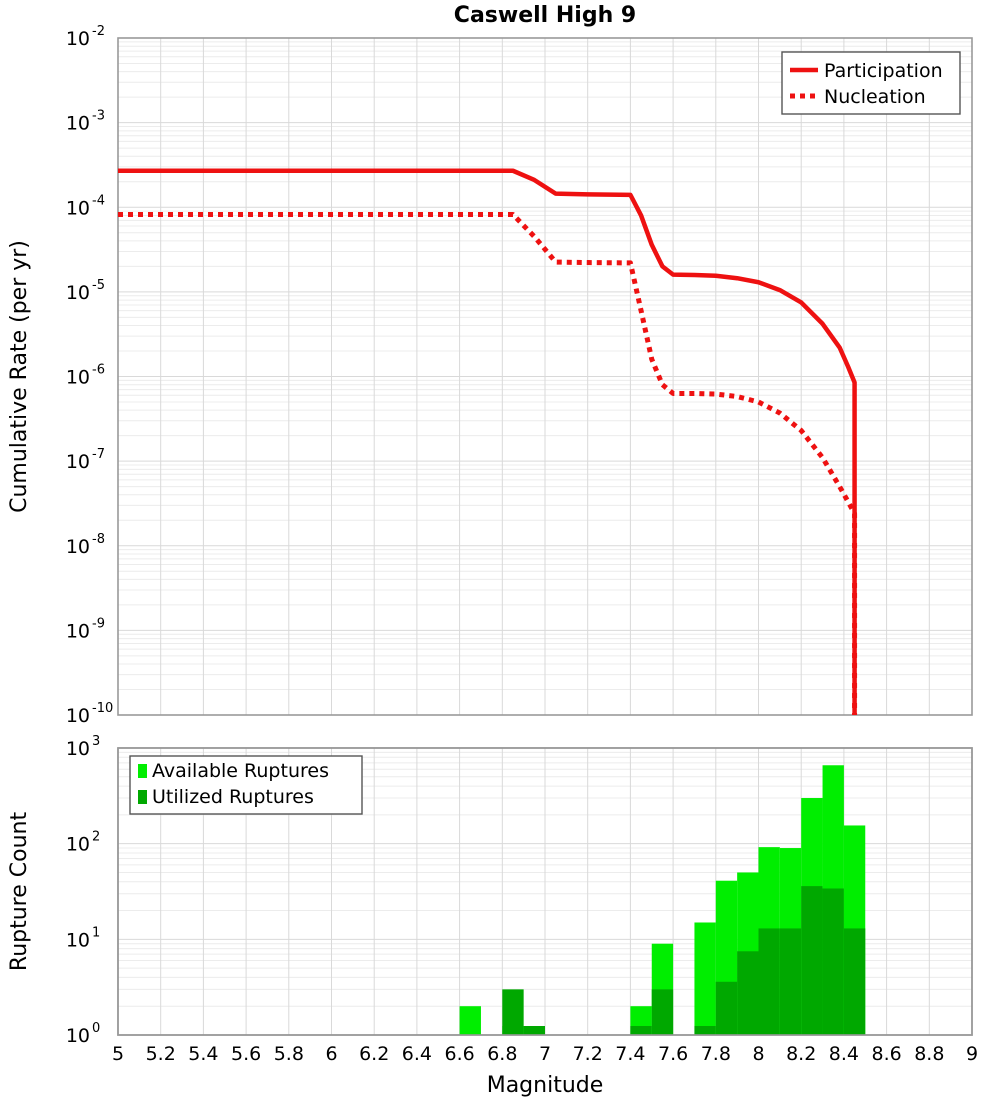 The width and height of the screenshot is (1000, 1100). What do you see at coordinates (246, 1054) in the screenshot?
I see `x-tick-label: 5.6` at bounding box center [246, 1054].